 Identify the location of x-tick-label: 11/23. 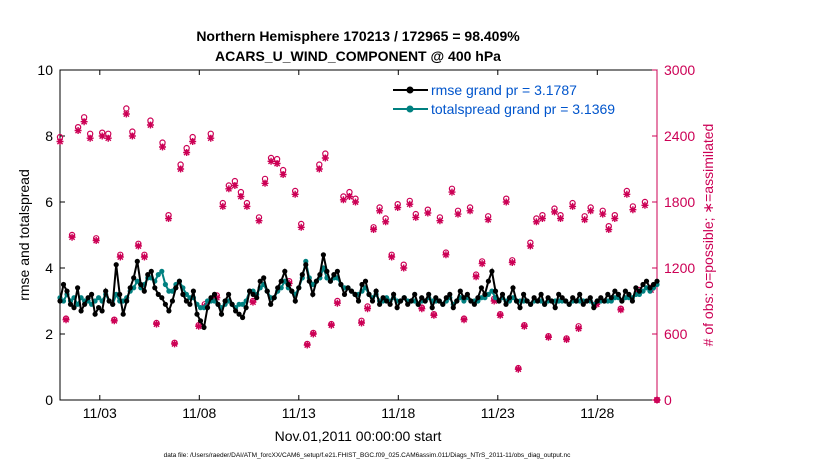
(498, 413).